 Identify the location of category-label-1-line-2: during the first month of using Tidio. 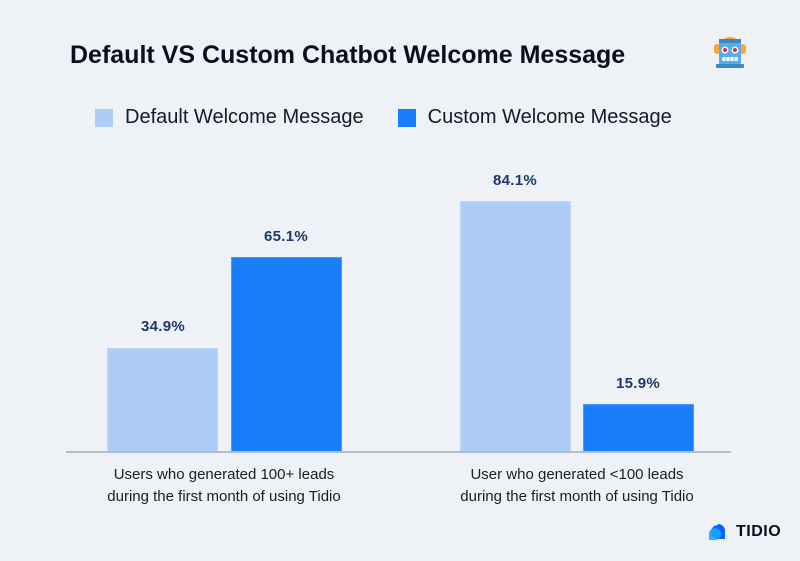
(224, 496).